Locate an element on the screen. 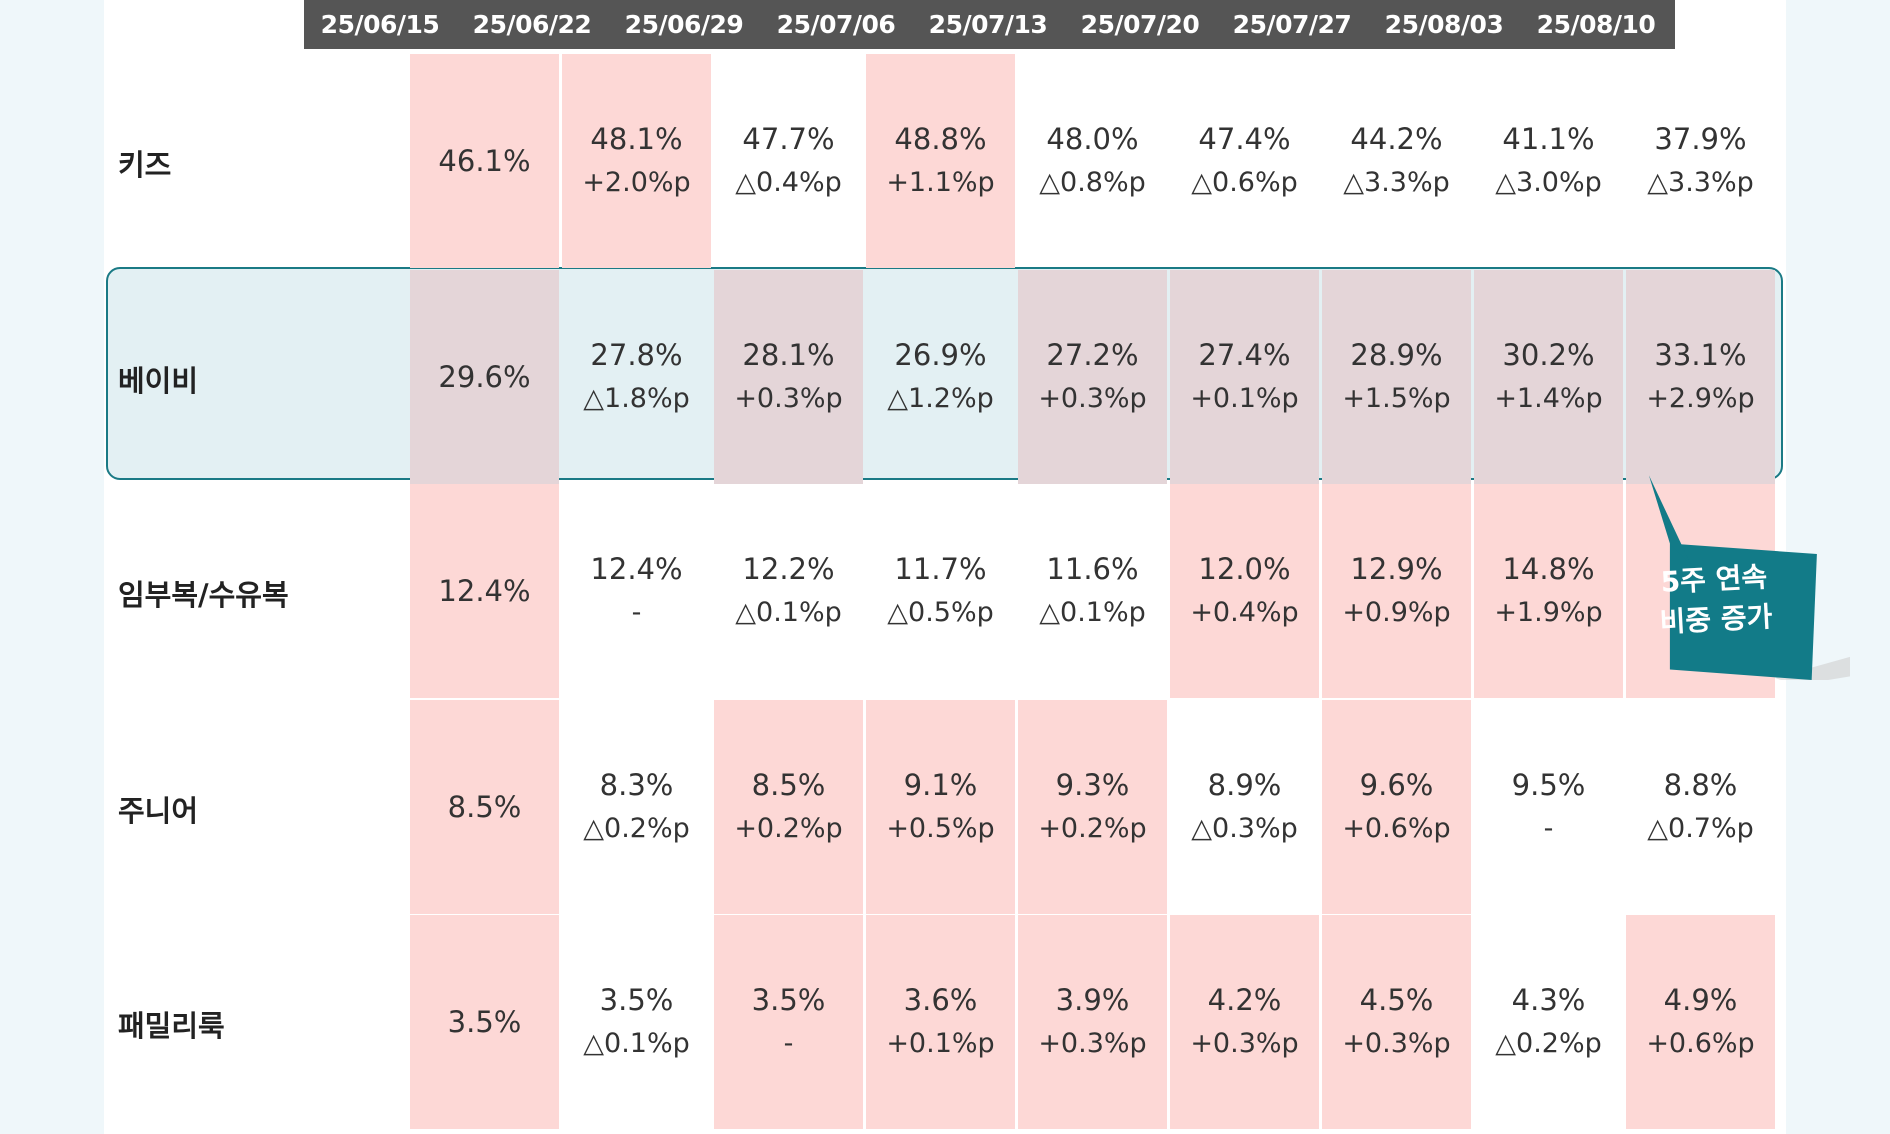  share-change: △3.3%p is located at coordinates (1396, 182).